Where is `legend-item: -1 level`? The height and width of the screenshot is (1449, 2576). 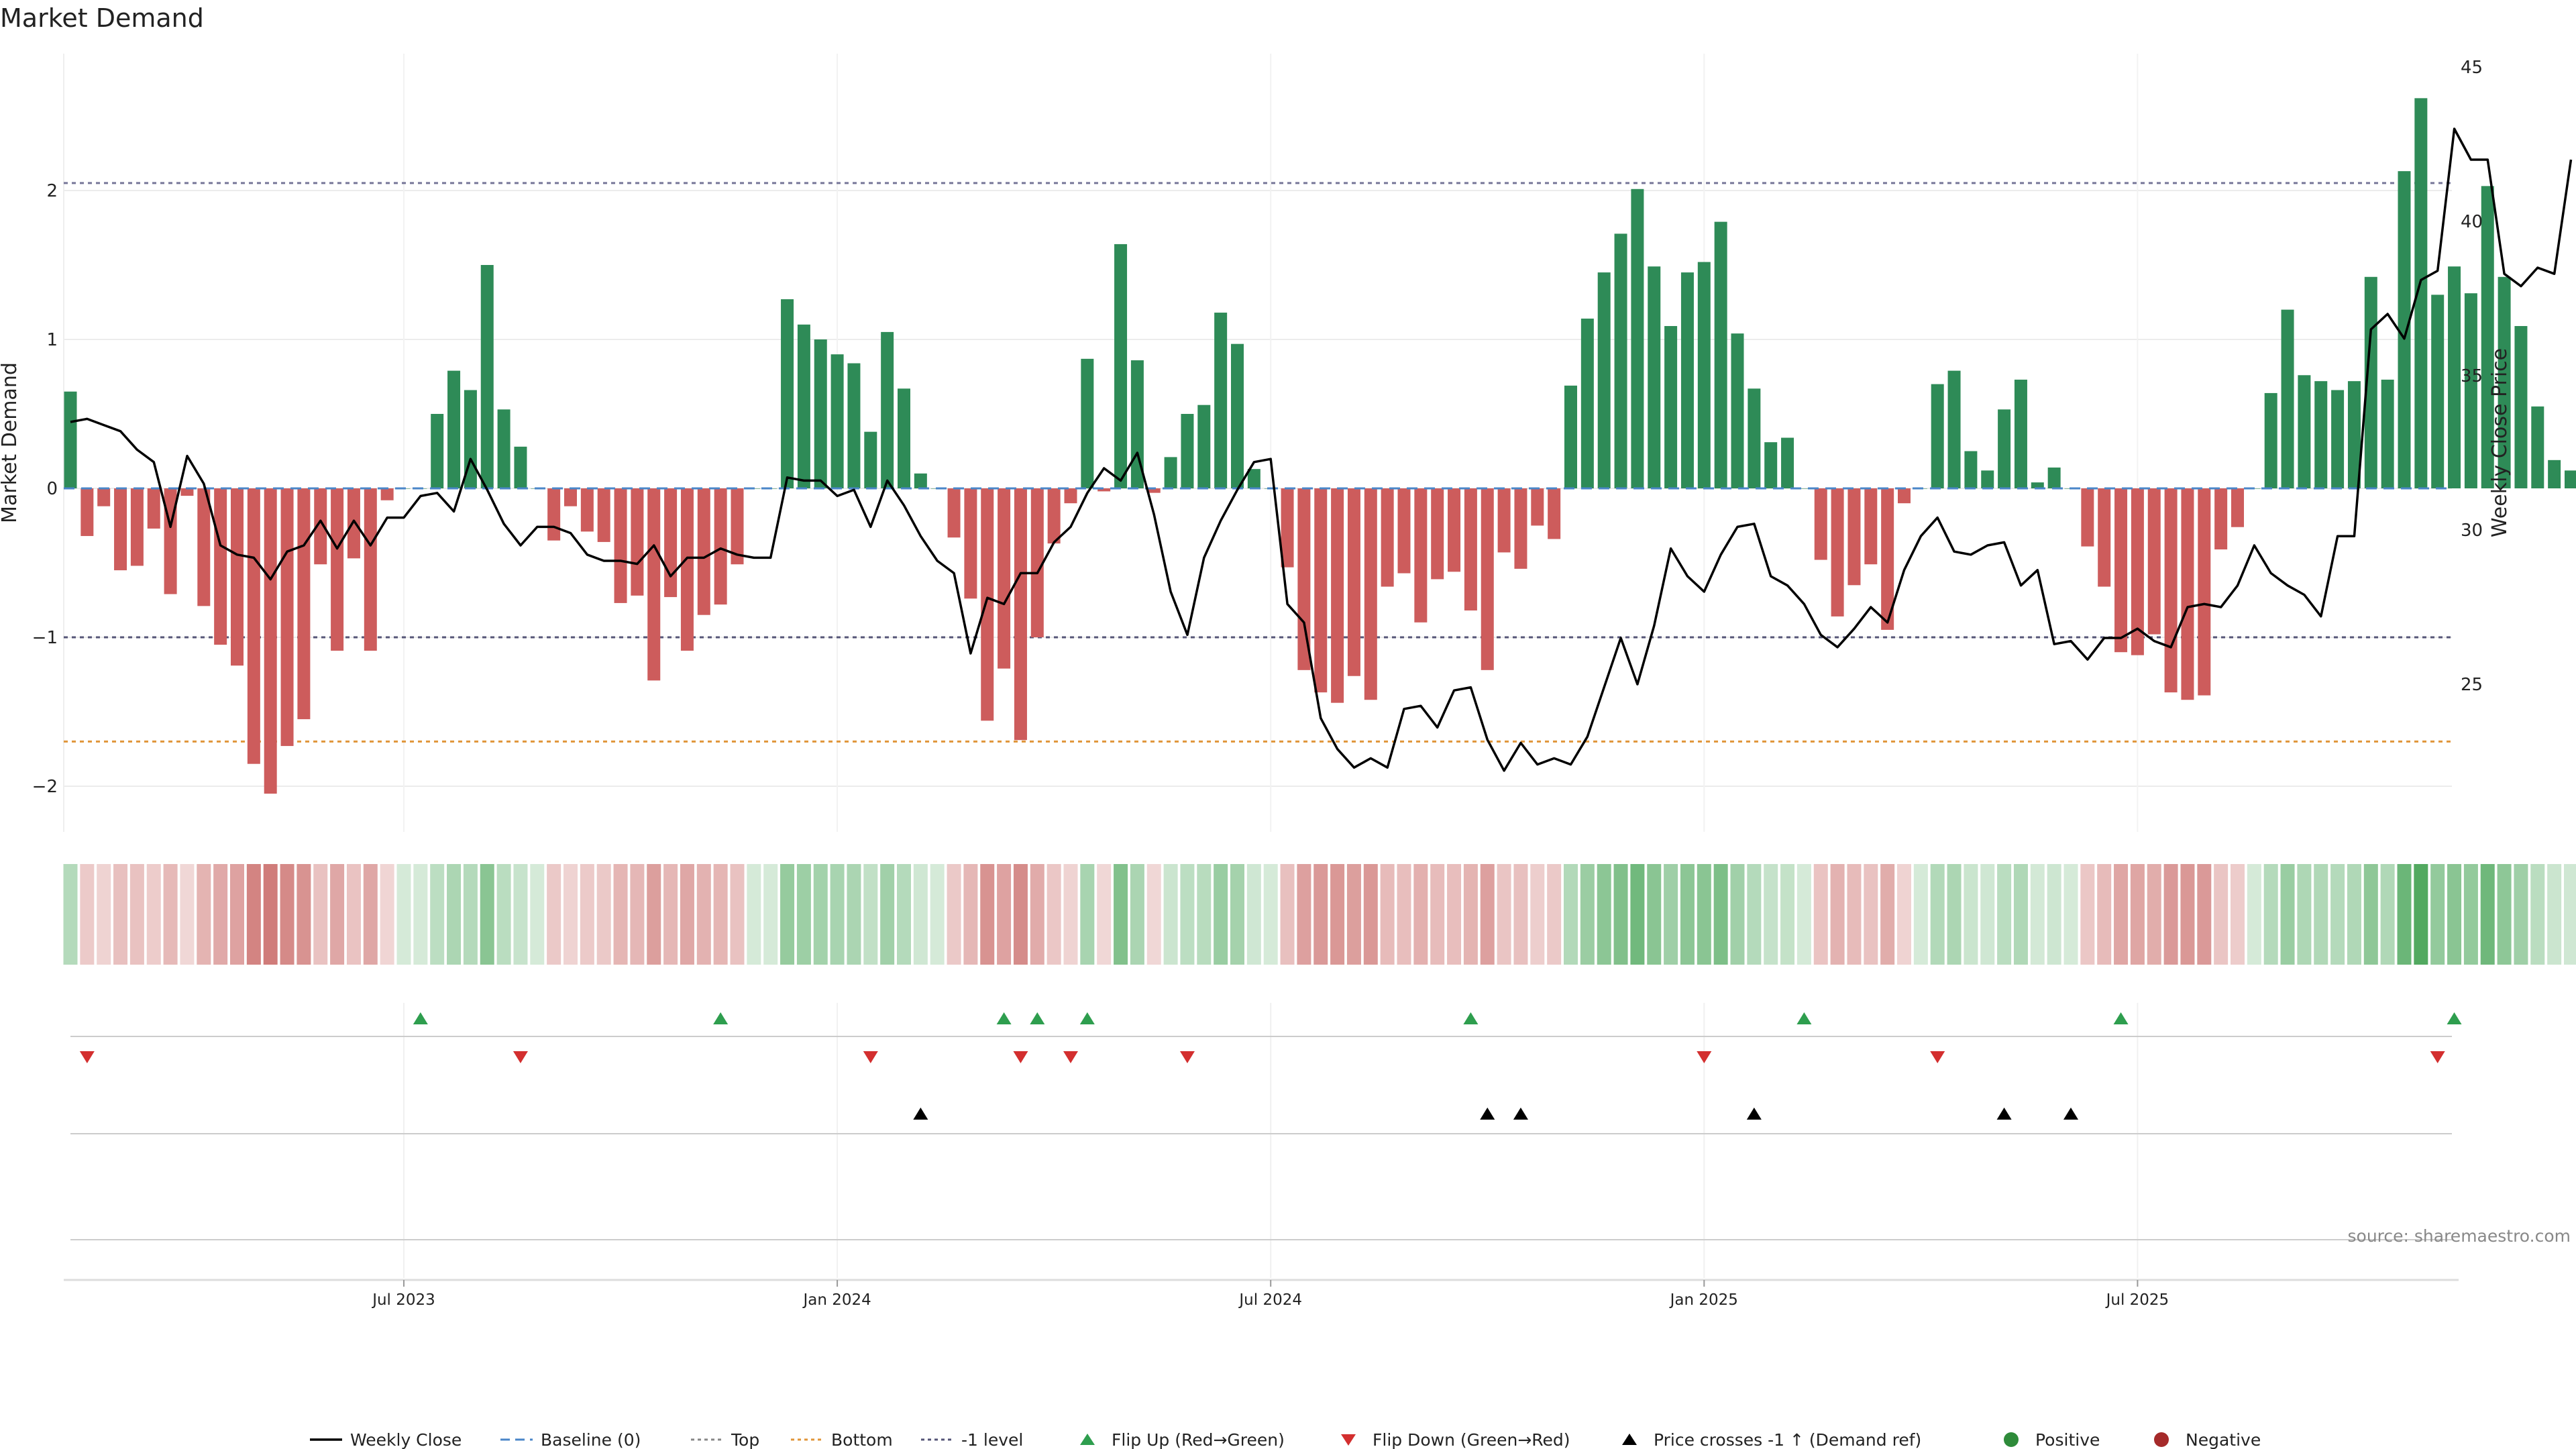 legend-item: -1 level is located at coordinates (972, 1439).